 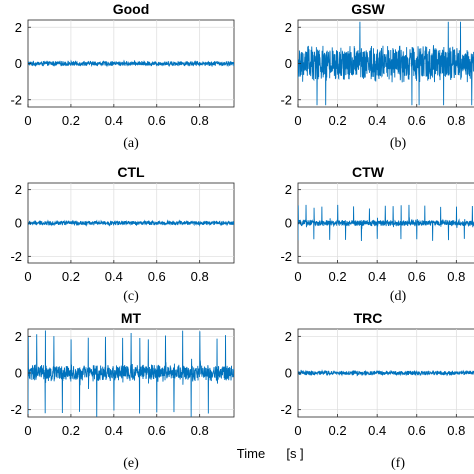 What do you see at coordinates (368, 318) in the screenshot?
I see `chart-title: TRC` at bounding box center [368, 318].